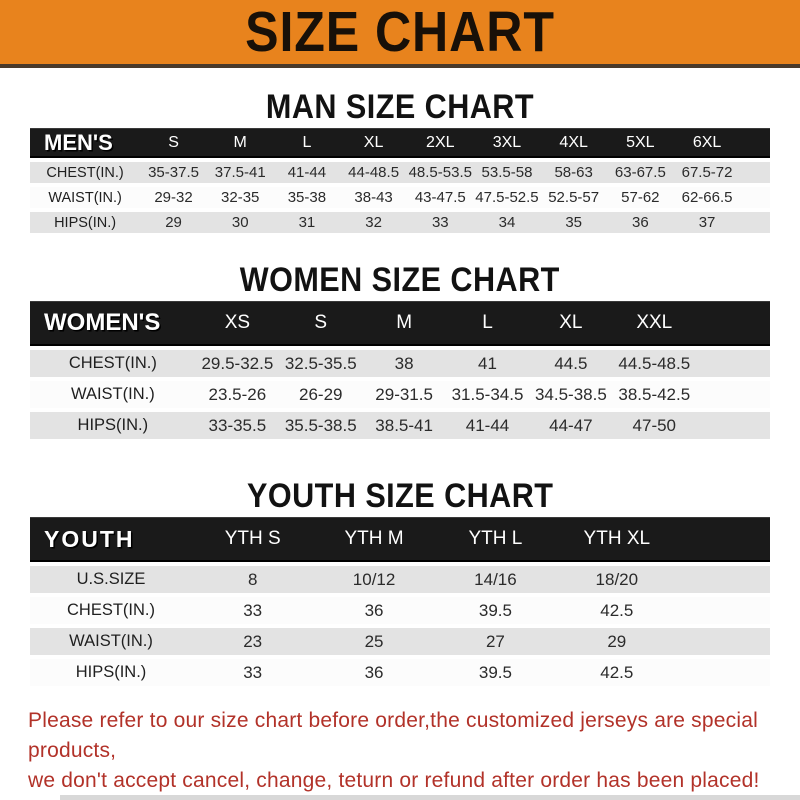  What do you see at coordinates (430, 797) in the screenshot?
I see `bottom-divider` at bounding box center [430, 797].